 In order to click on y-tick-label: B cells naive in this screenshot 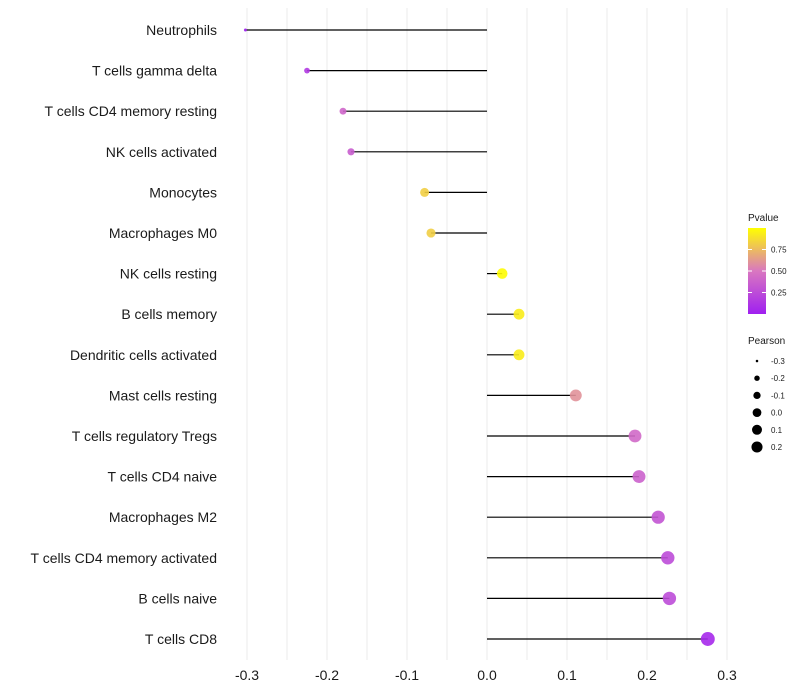, I will do `click(177, 598)`.